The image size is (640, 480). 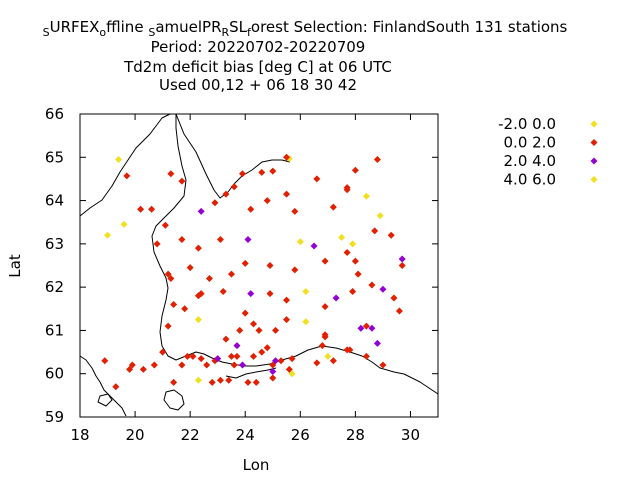 What do you see at coordinates (256, 465) in the screenshot?
I see `x-axis-label: Lon` at bounding box center [256, 465].